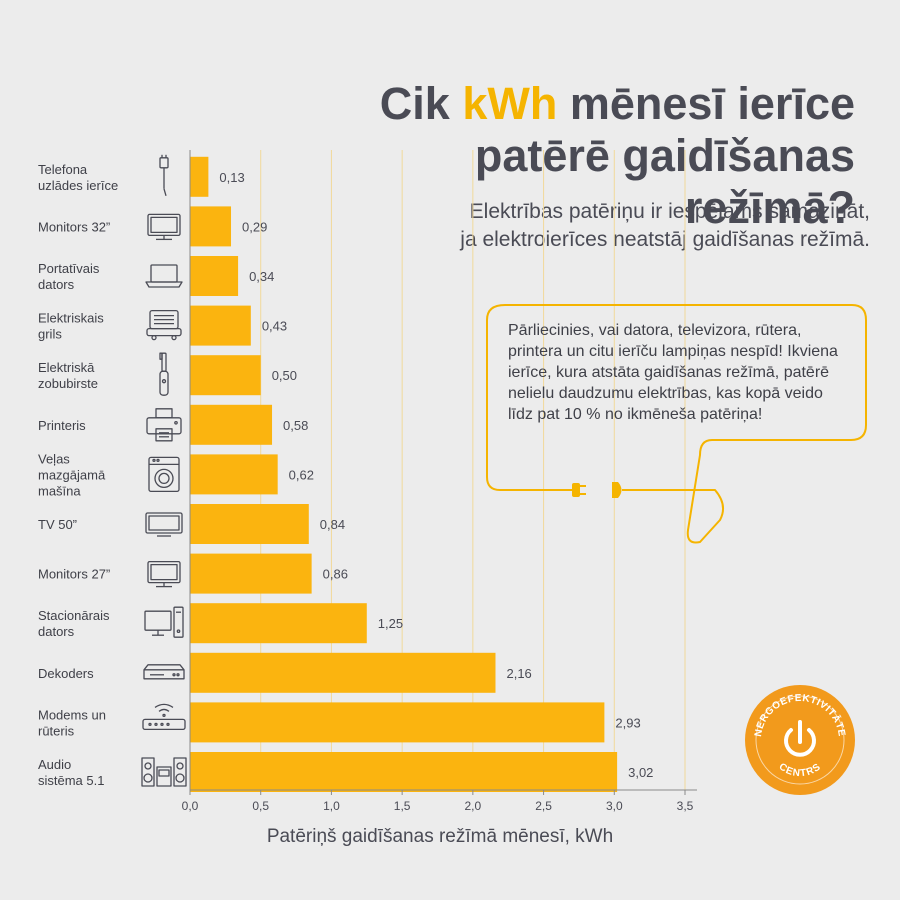  Describe the element at coordinates (164, 524) in the screenshot. I see `tv-icon` at that location.